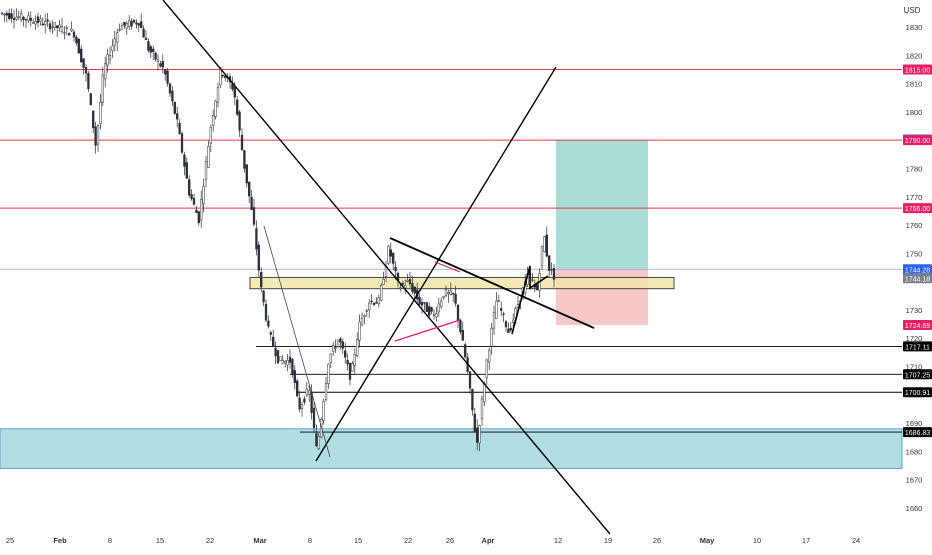  I want to click on price-level-tag: 1686.83, so click(917, 432).